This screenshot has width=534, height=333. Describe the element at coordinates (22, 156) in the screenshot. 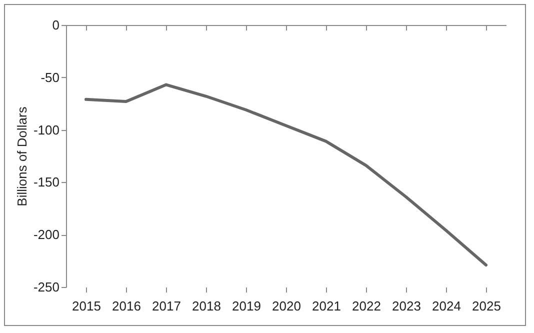

I see `y-axis-title: Billions of Dollars` at that location.